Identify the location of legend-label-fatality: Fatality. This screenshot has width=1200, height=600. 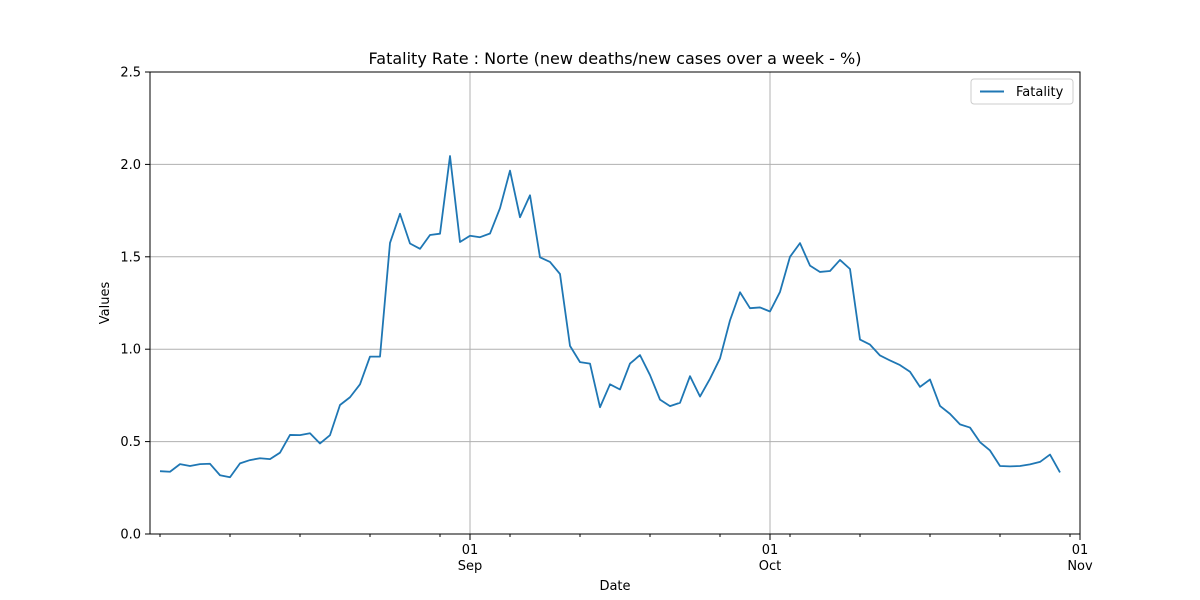
(1040, 92).